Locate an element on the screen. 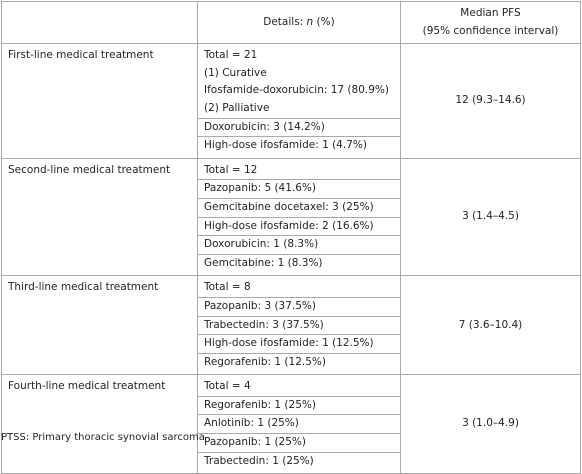 The width and height of the screenshot is (582, 474). pfs-cell: 3 (1.0–4.9) is located at coordinates (490, 424).